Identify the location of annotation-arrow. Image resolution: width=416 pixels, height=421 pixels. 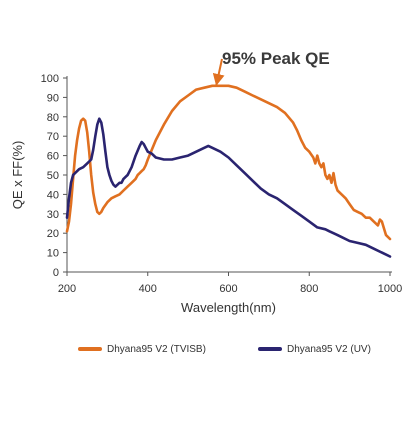
(218, 72).